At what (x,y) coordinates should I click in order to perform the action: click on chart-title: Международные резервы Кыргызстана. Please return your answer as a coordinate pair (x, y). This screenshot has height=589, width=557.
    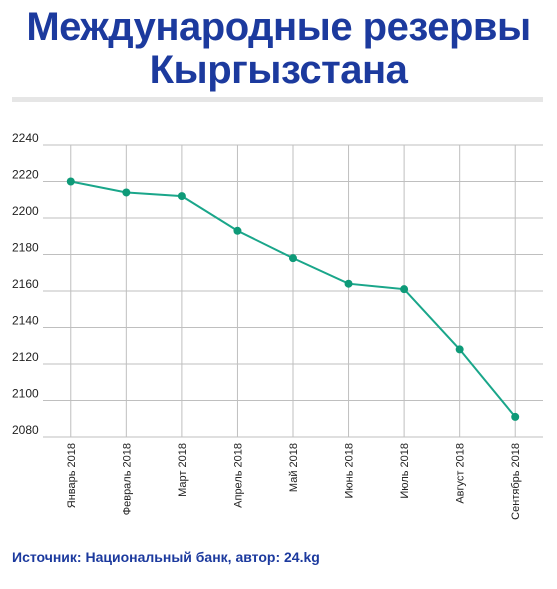
    Looking at the image, I should click on (278, 49).